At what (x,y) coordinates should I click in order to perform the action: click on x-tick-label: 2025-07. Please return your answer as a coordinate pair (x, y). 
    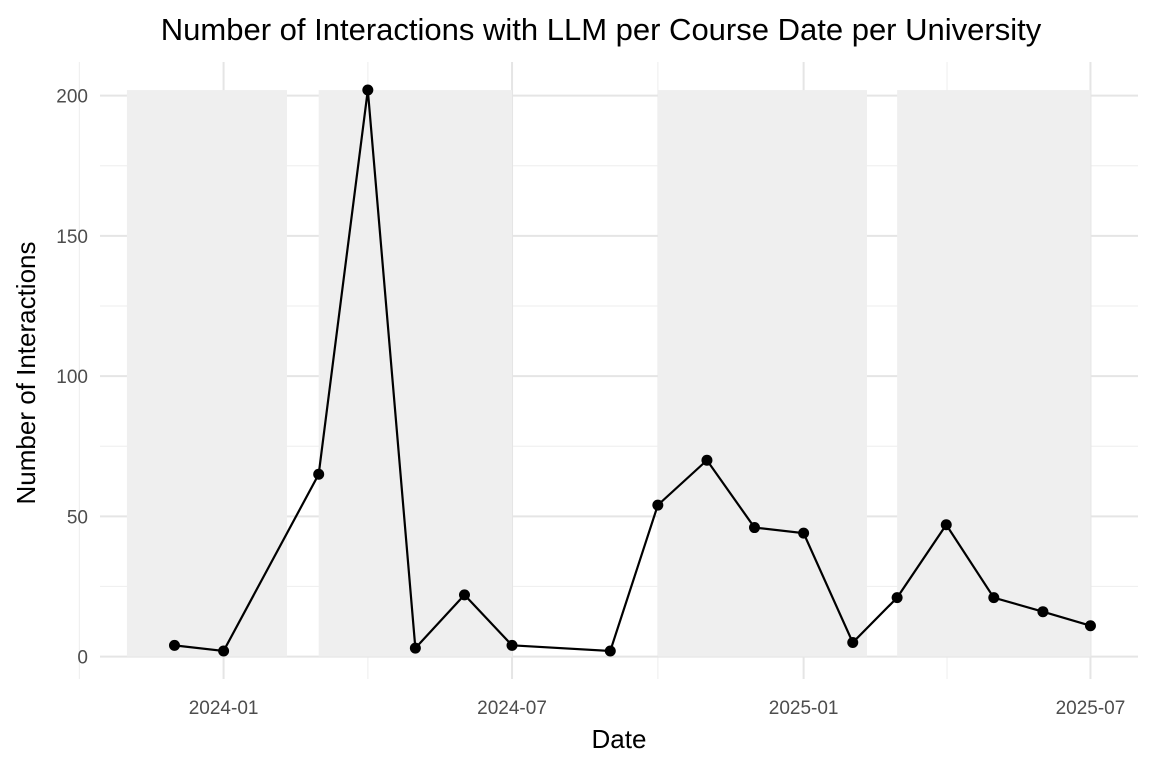
    Looking at the image, I should click on (1091, 708).